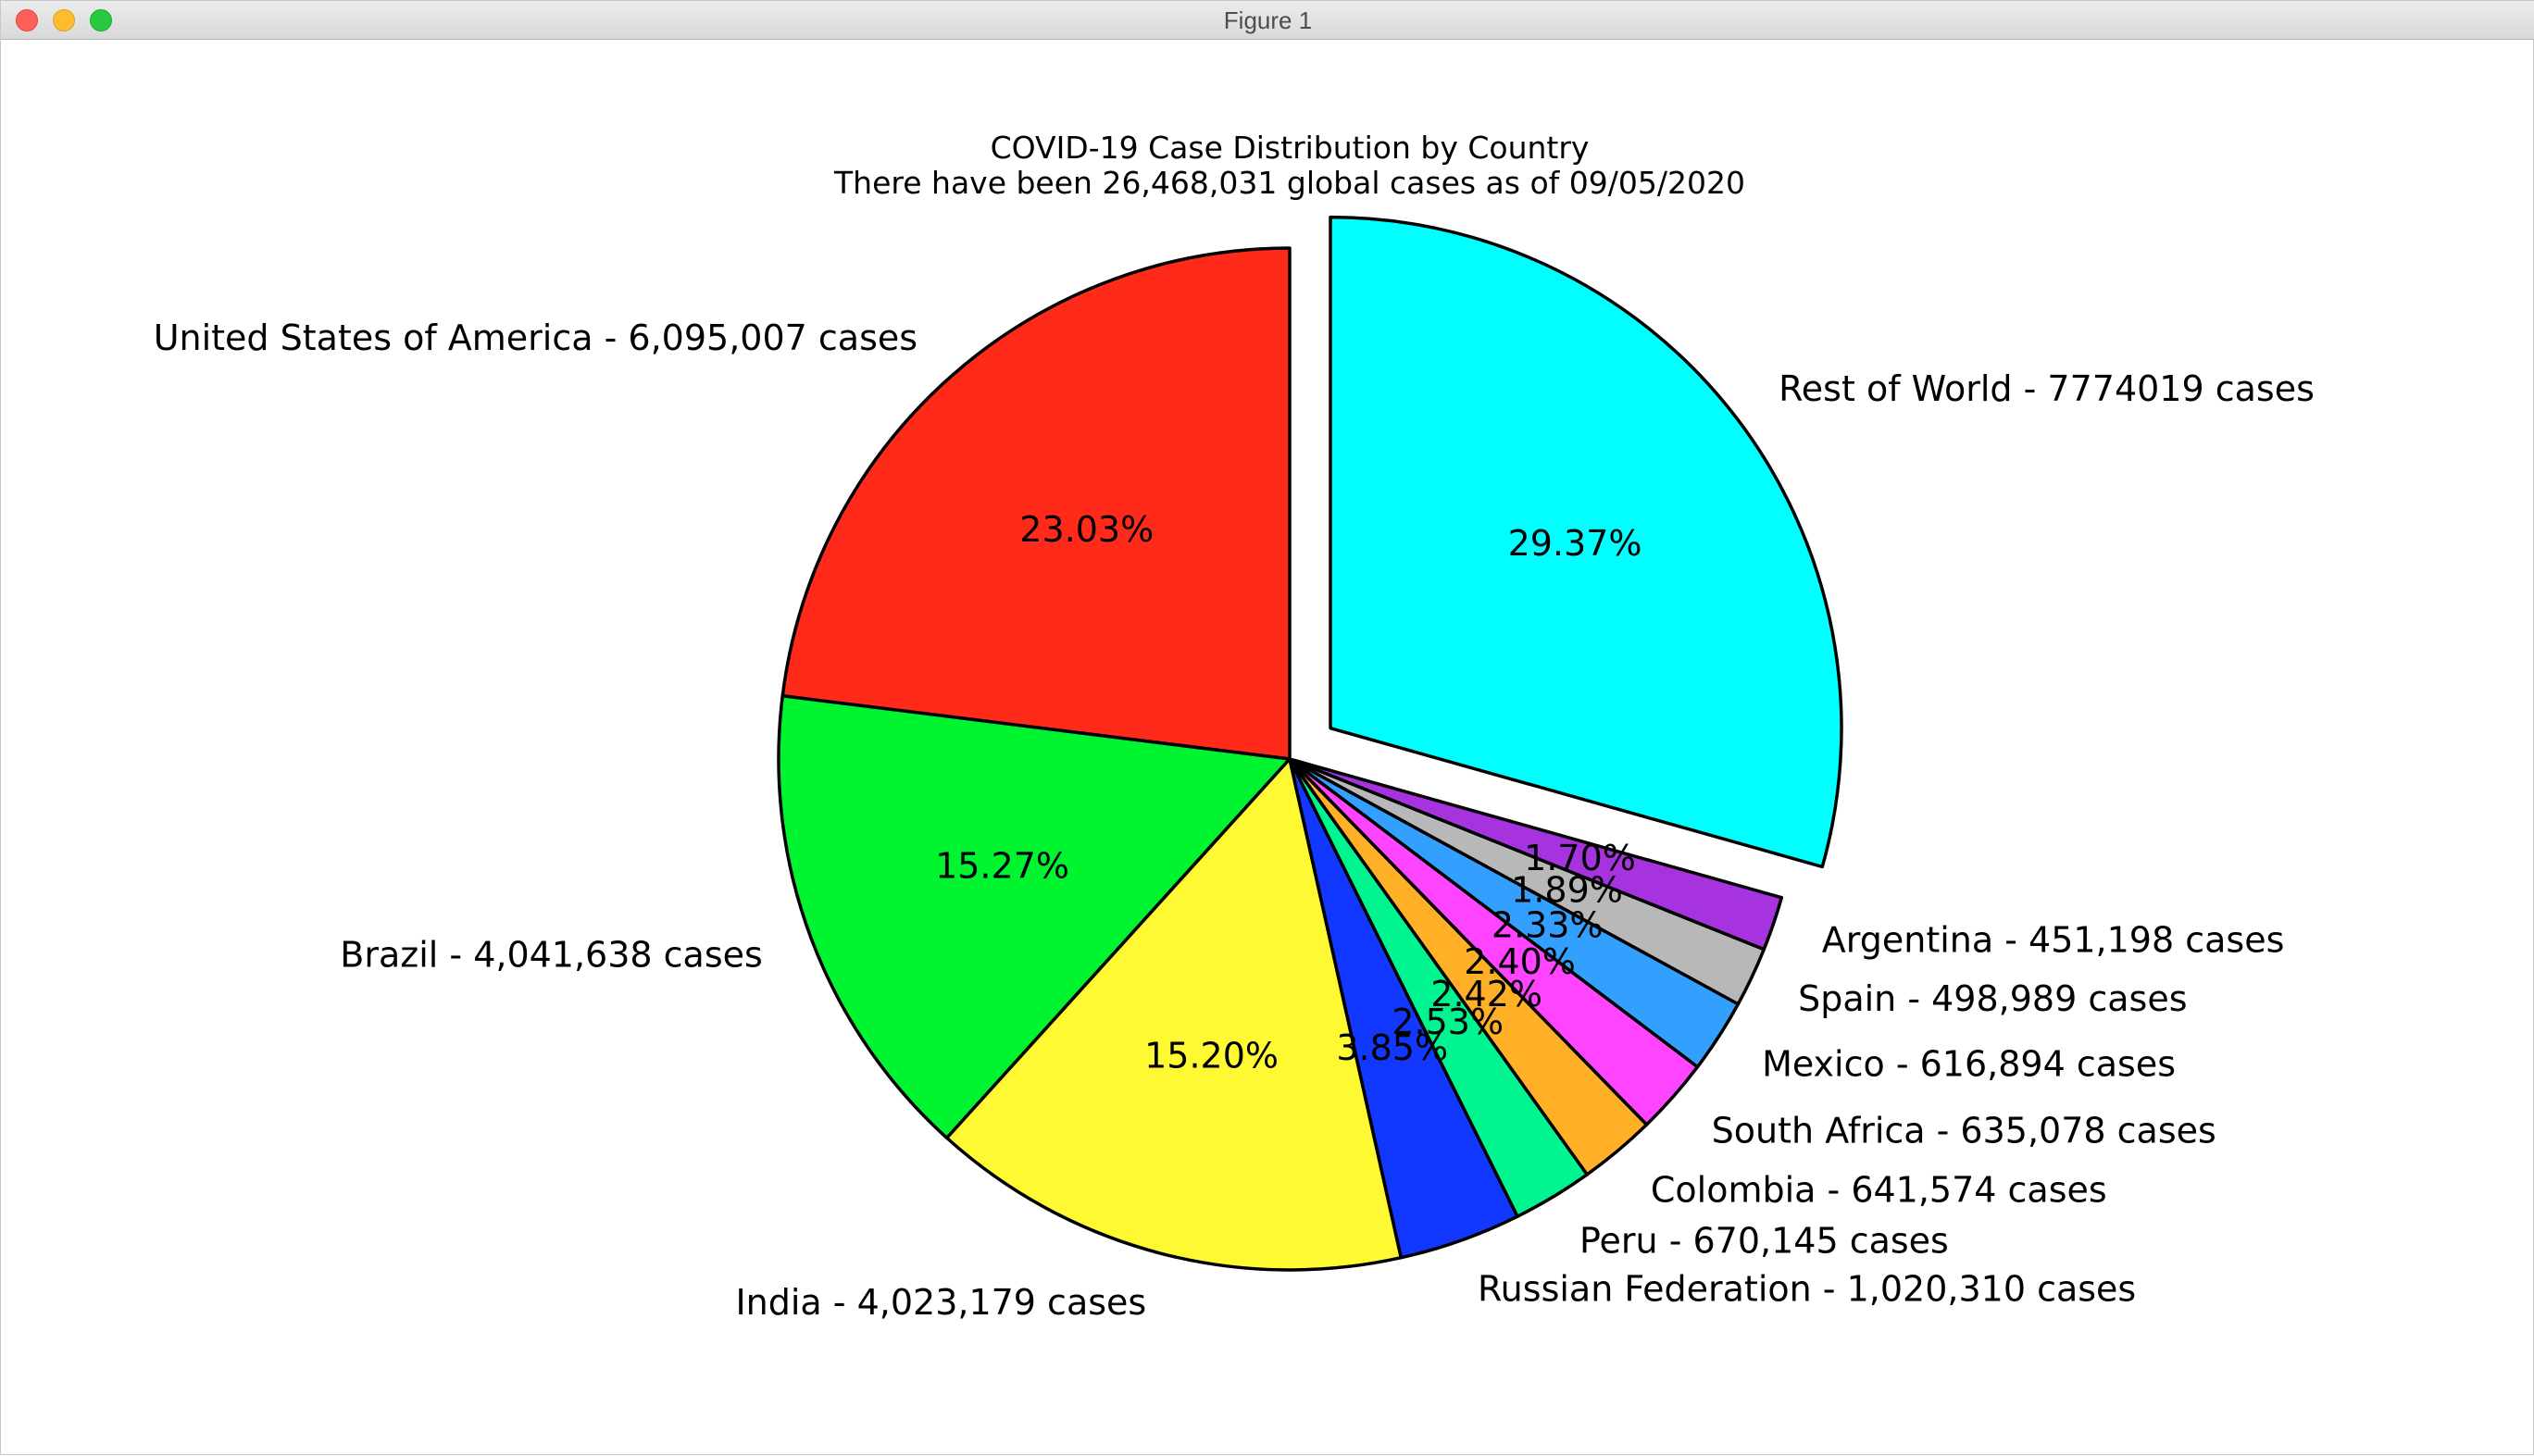 The image size is (2534, 1456). I want to click on pie-slice-brazil, so click(1034, 917).